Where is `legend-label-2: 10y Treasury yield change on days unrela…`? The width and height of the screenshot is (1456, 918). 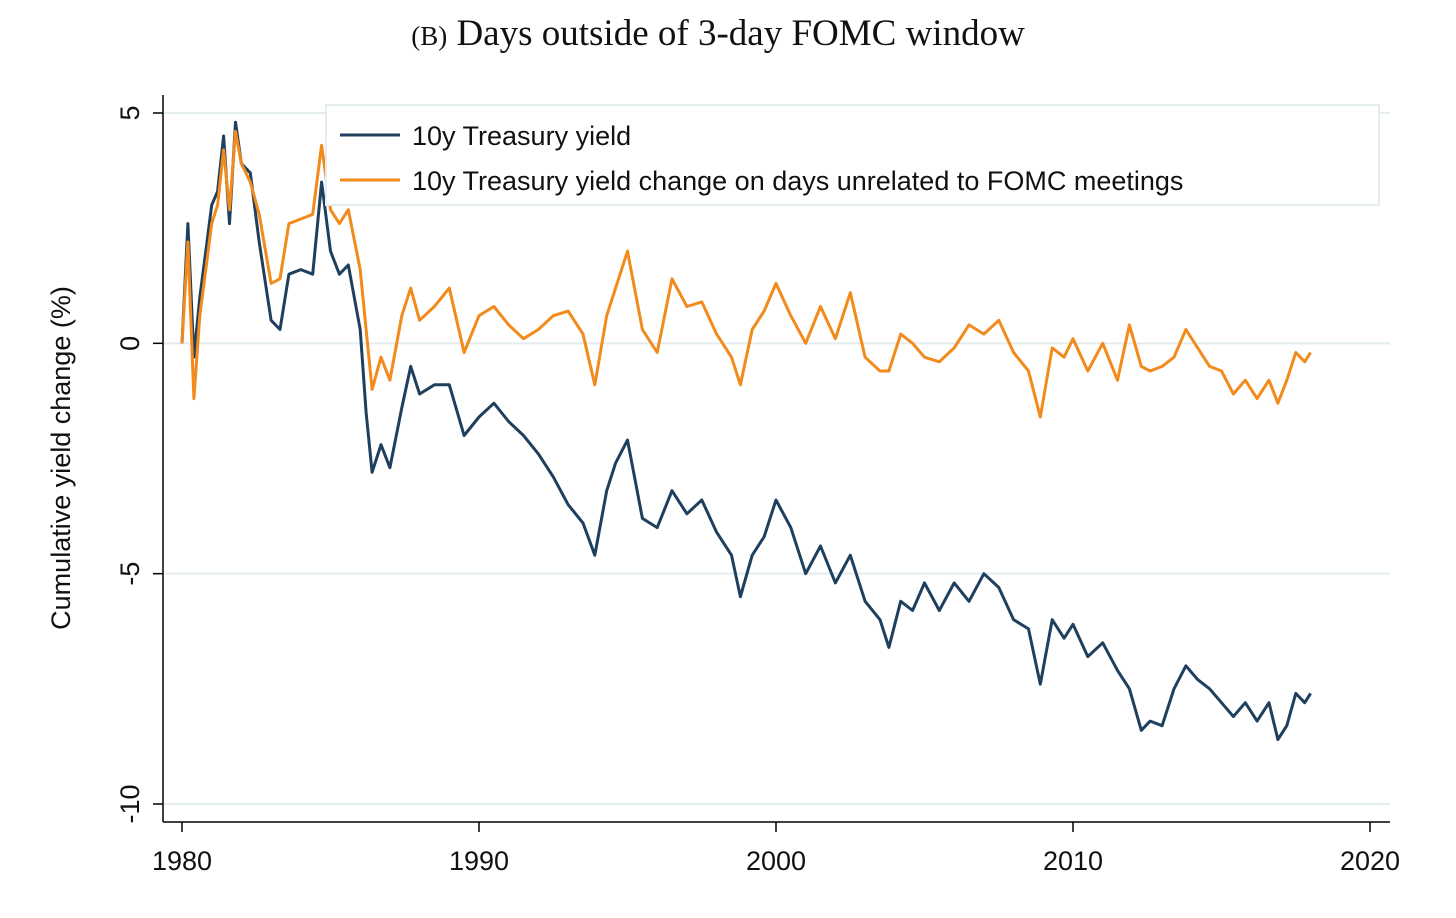 legend-label-2: 10y Treasury yield change on days unrela… is located at coordinates (797, 181).